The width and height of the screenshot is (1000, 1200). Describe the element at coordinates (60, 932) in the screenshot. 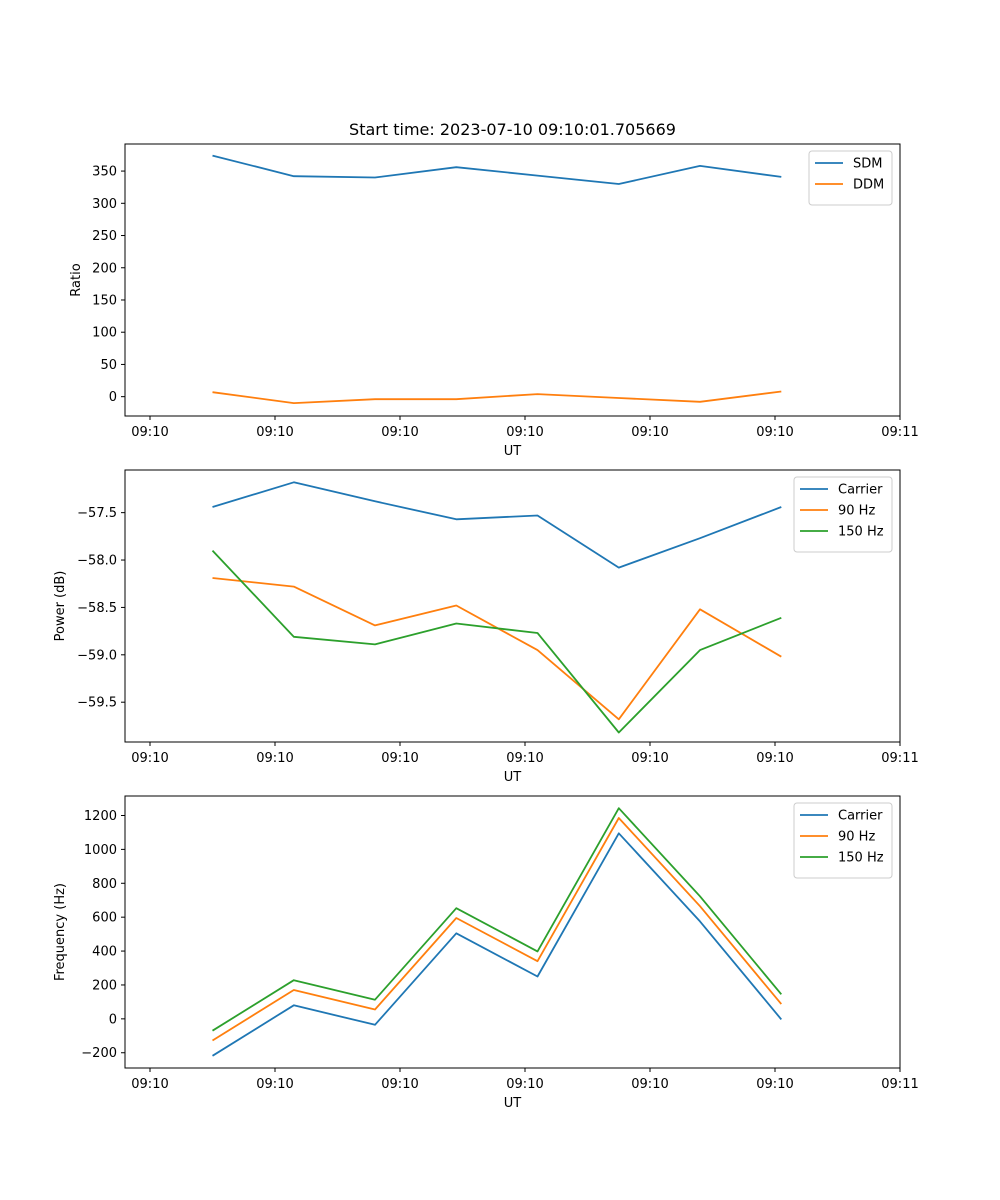

I see `y-axis-label: Frequency (Hz)` at that location.